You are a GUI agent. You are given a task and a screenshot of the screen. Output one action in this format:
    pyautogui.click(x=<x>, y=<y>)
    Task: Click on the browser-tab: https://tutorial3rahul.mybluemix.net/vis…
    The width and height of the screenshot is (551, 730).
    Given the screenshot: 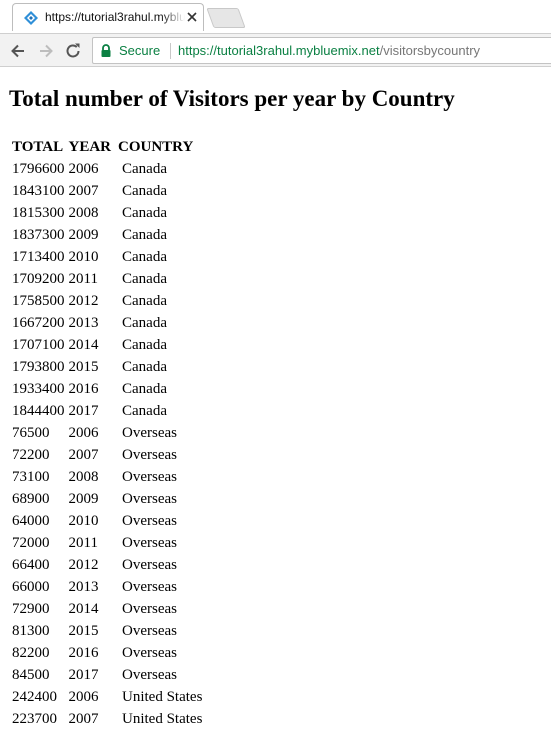 What is the action you would take?
    pyautogui.click(x=108, y=17)
    